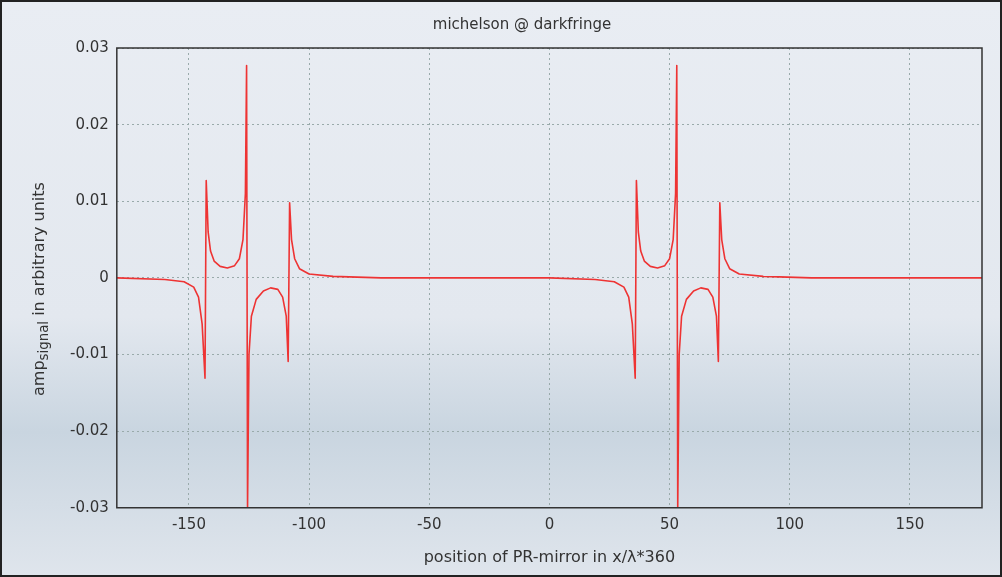 This screenshot has width=1002, height=577. What do you see at coordinates (92, 46) in the screenshot?
I see `y-tick-label: 0.03` at bounding box center [92, 46].